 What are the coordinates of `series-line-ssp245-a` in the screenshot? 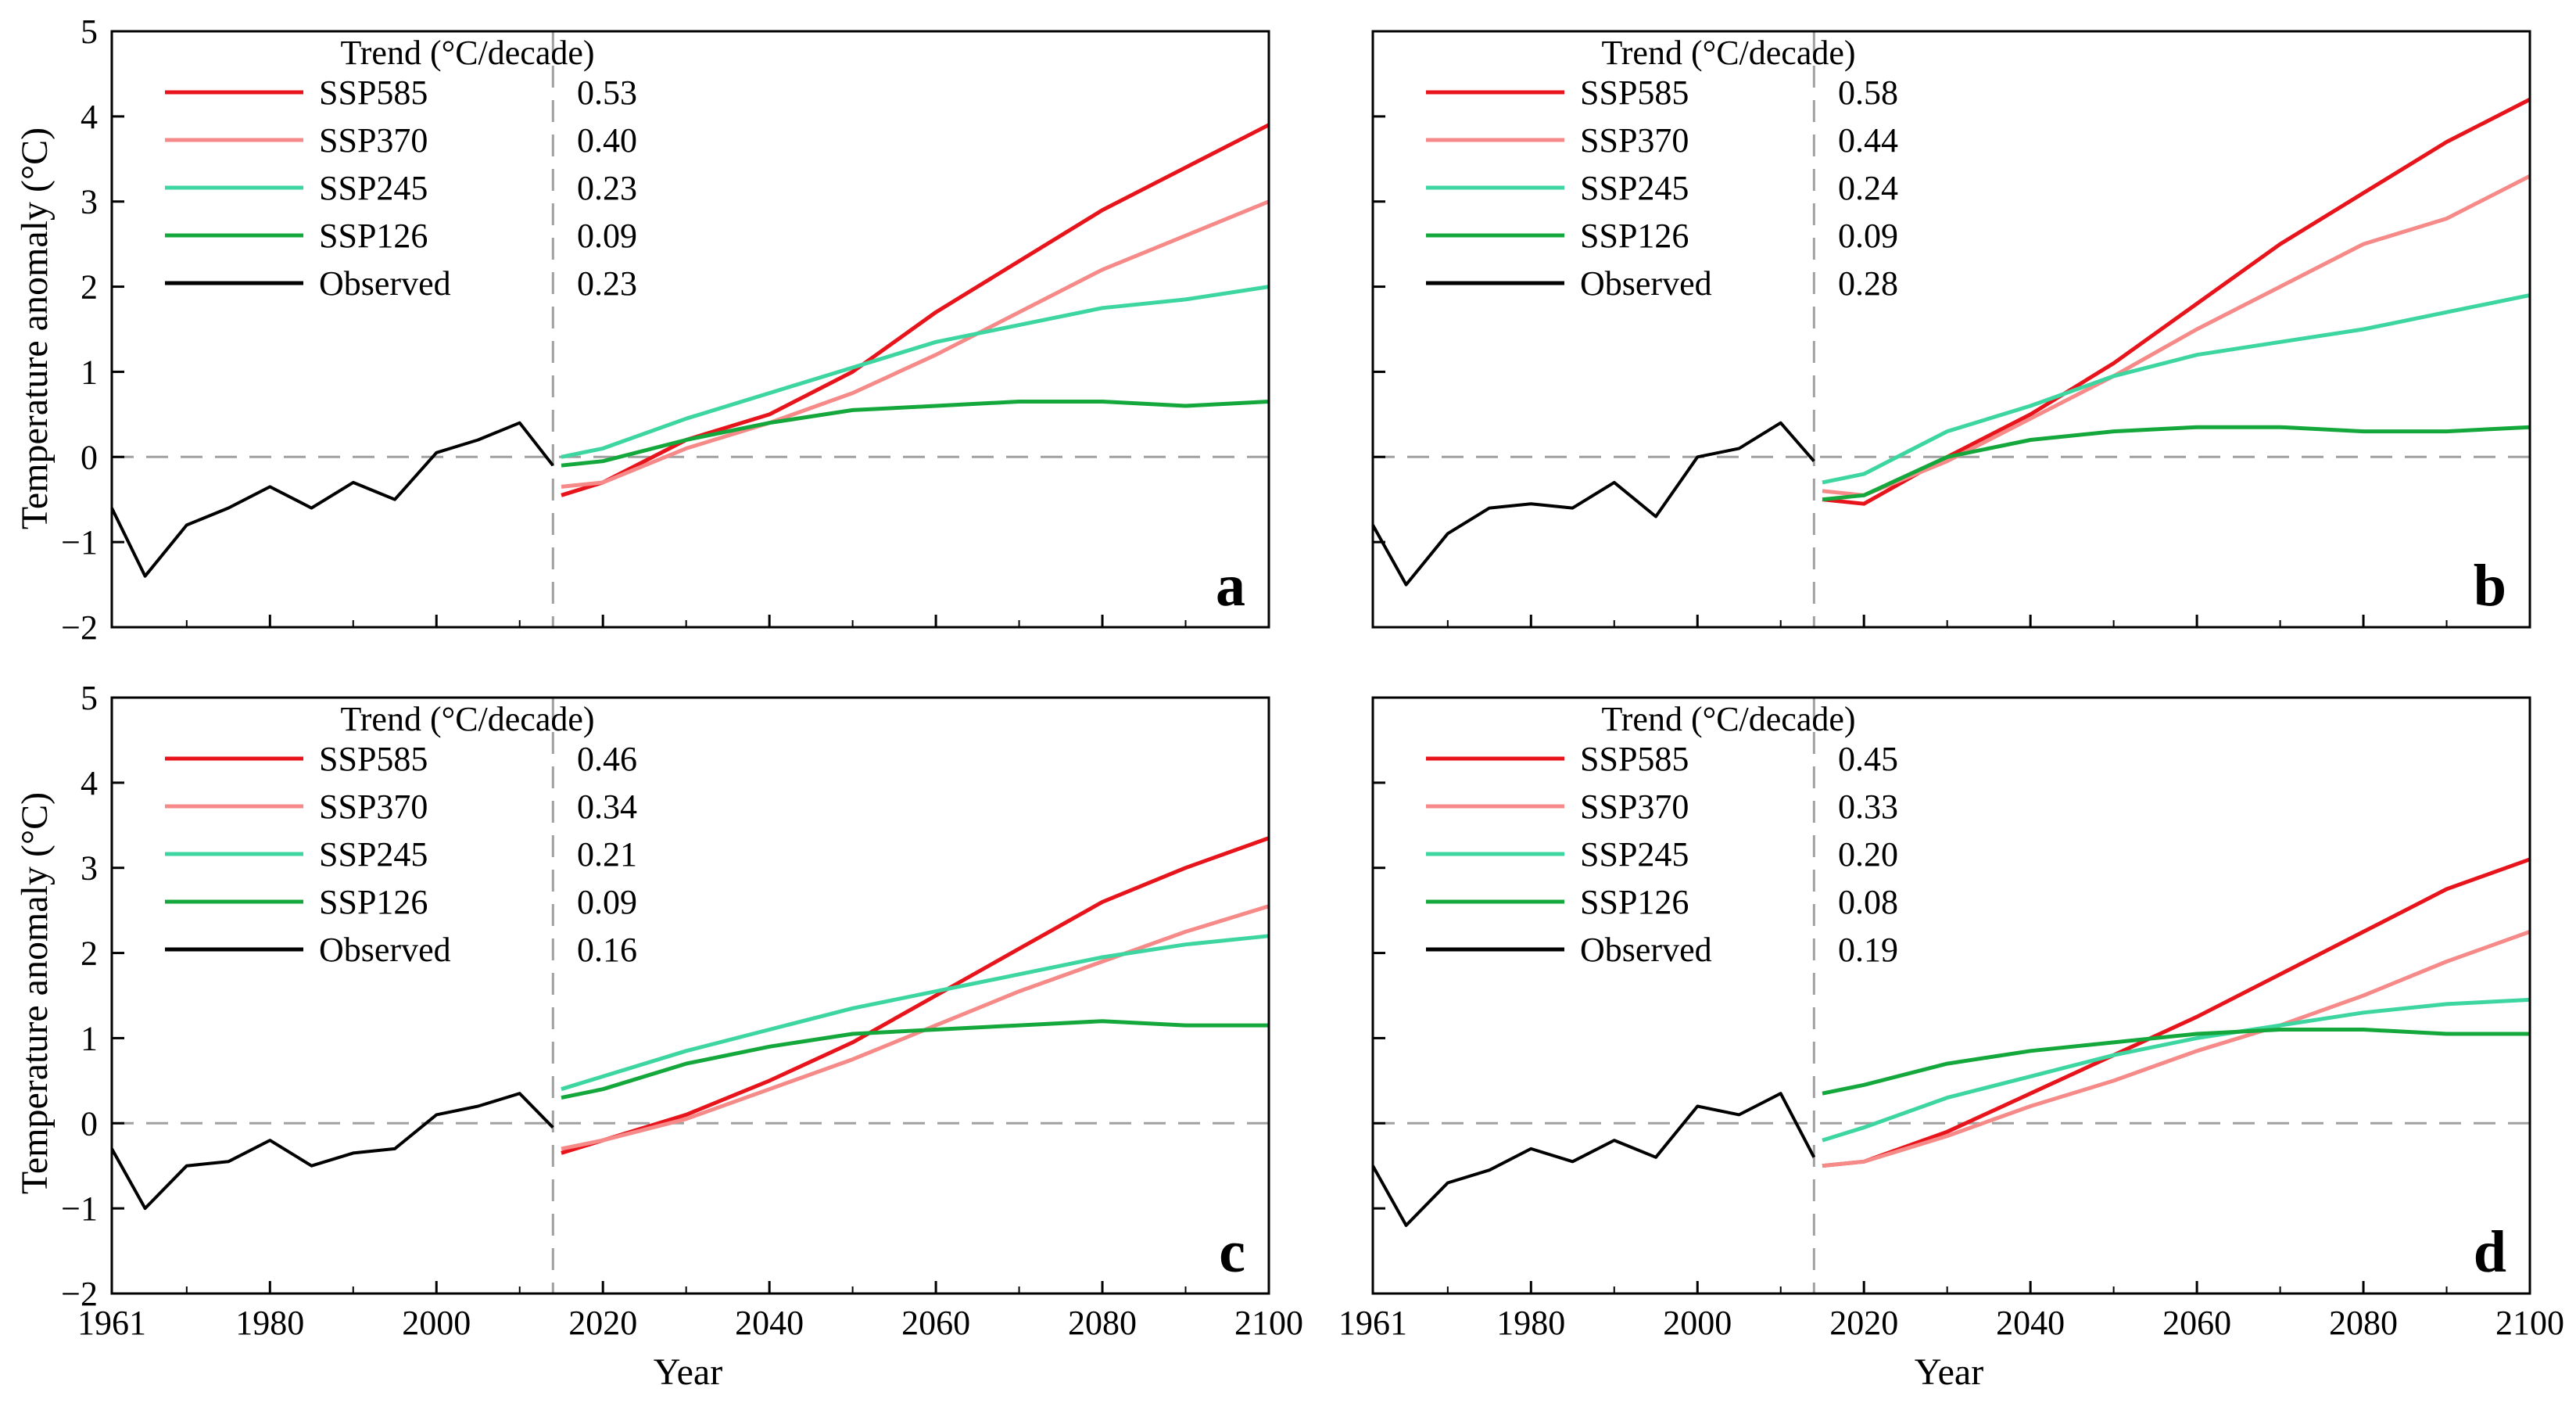 It's located at (916, 372).